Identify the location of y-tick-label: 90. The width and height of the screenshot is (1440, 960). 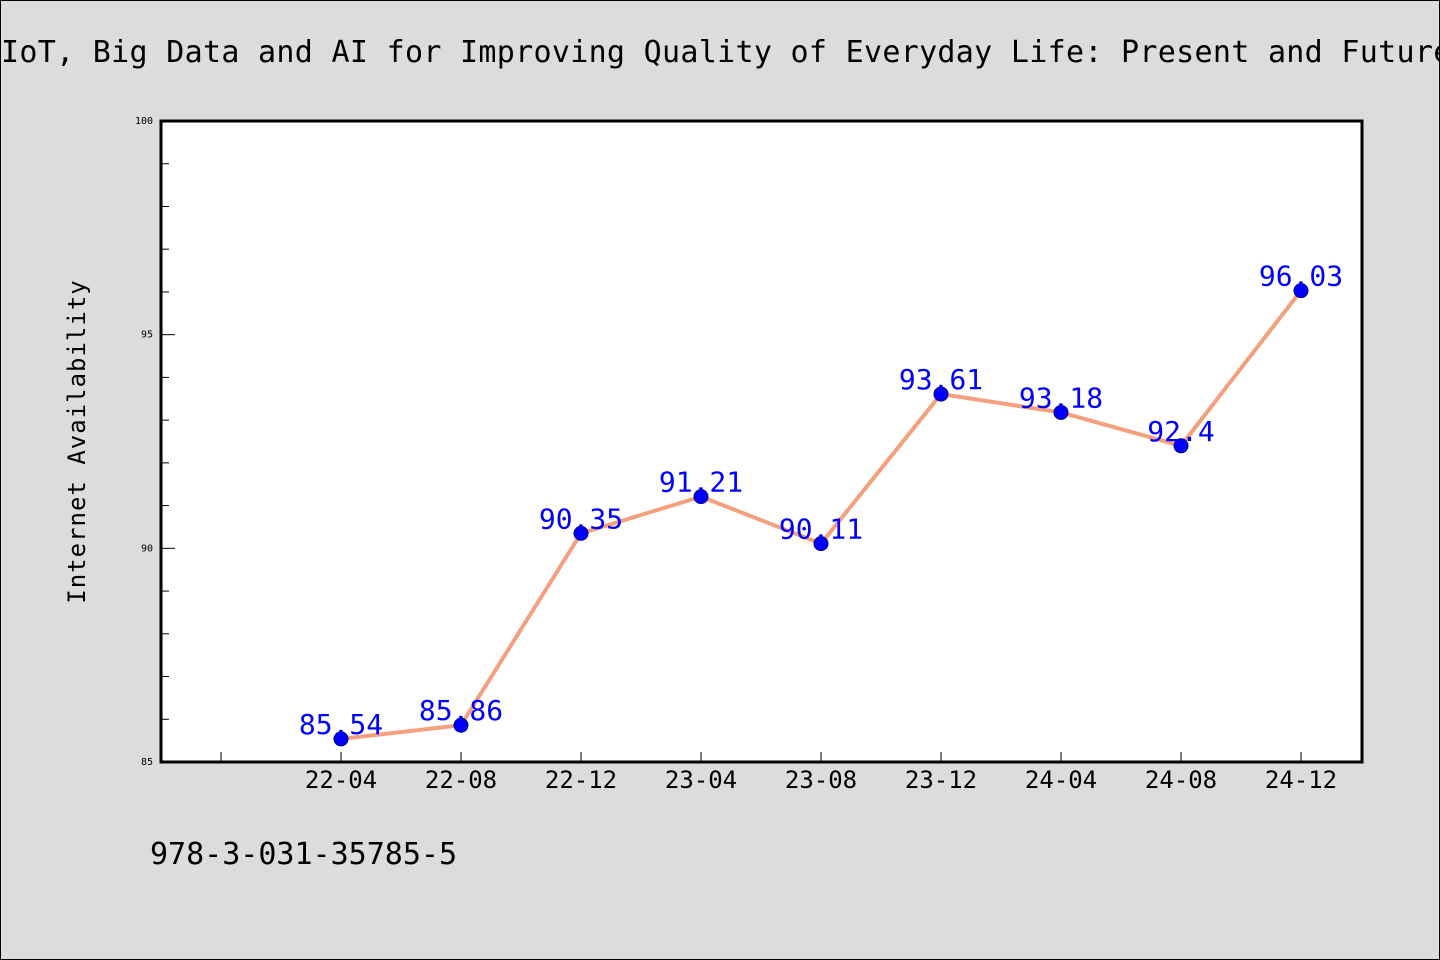
(147, 548).